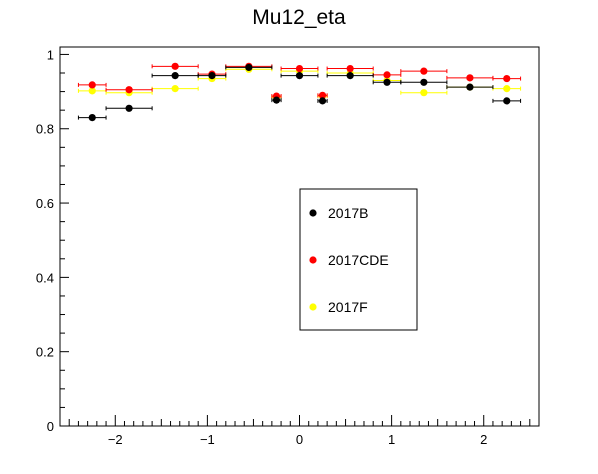  What do you see at coordinates (50, 426) in the screenshot?
I see `y-tick-label: 0` at bounding box center [50, 426].